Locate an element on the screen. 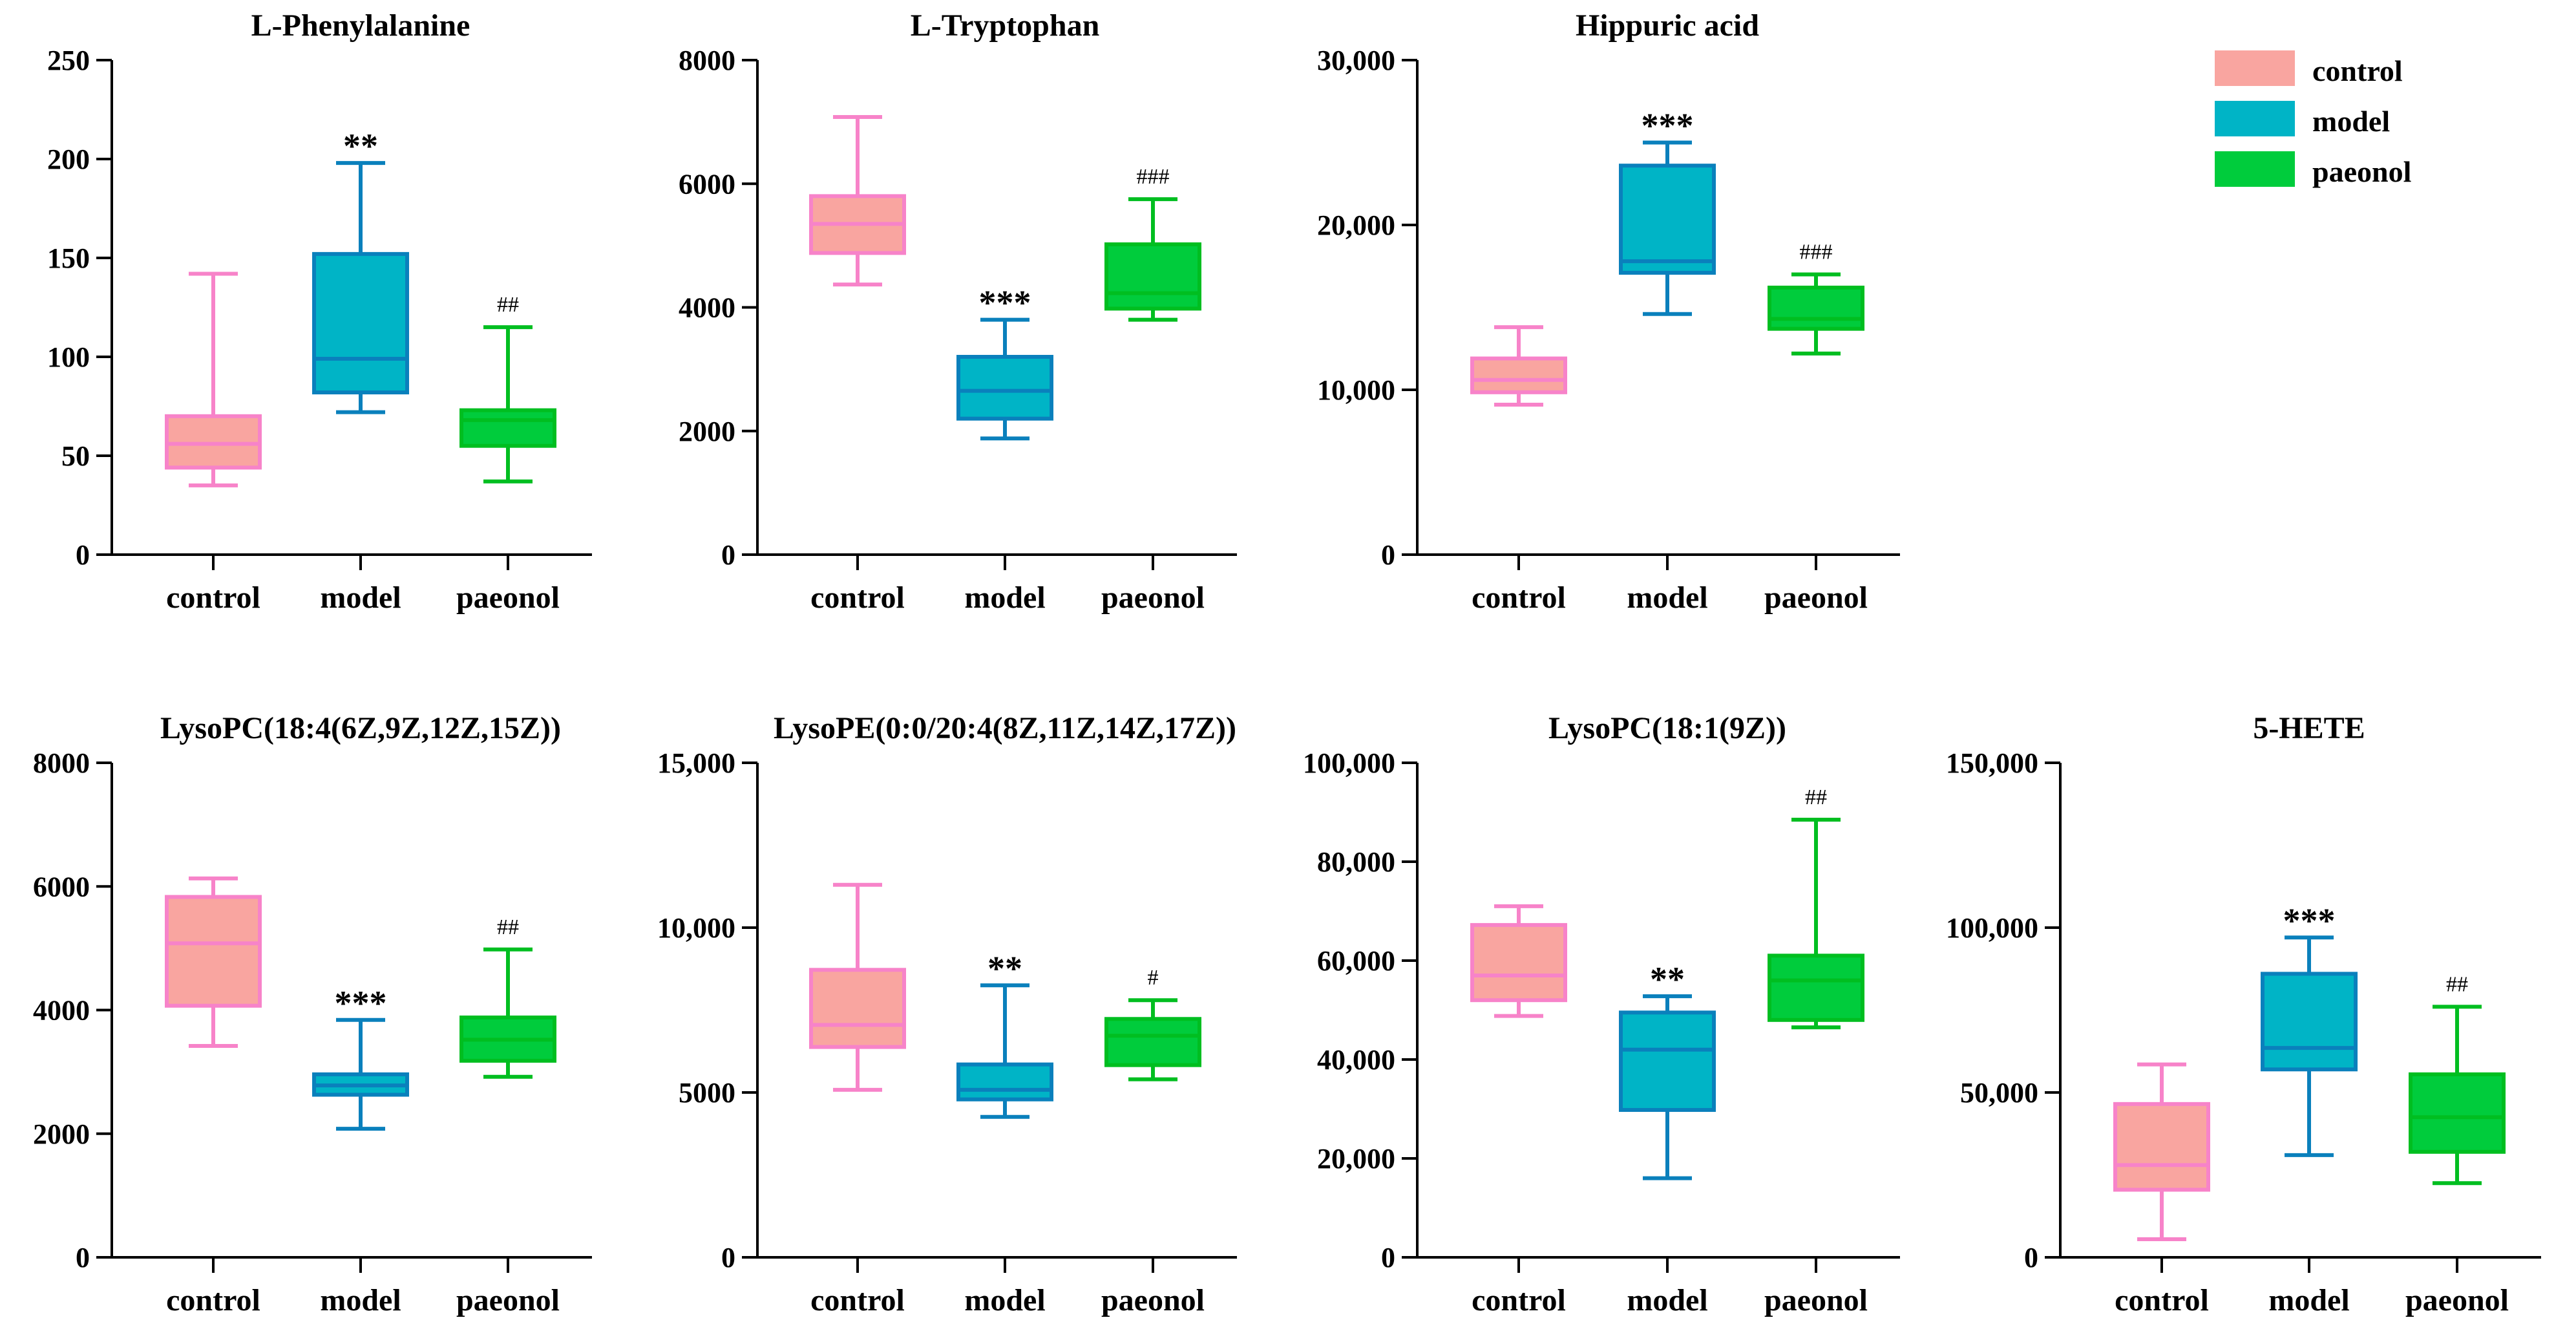 The width and height of the screenshot is (2576, 1342). y-tick-label: 150 is located at coordinates (68, 258).